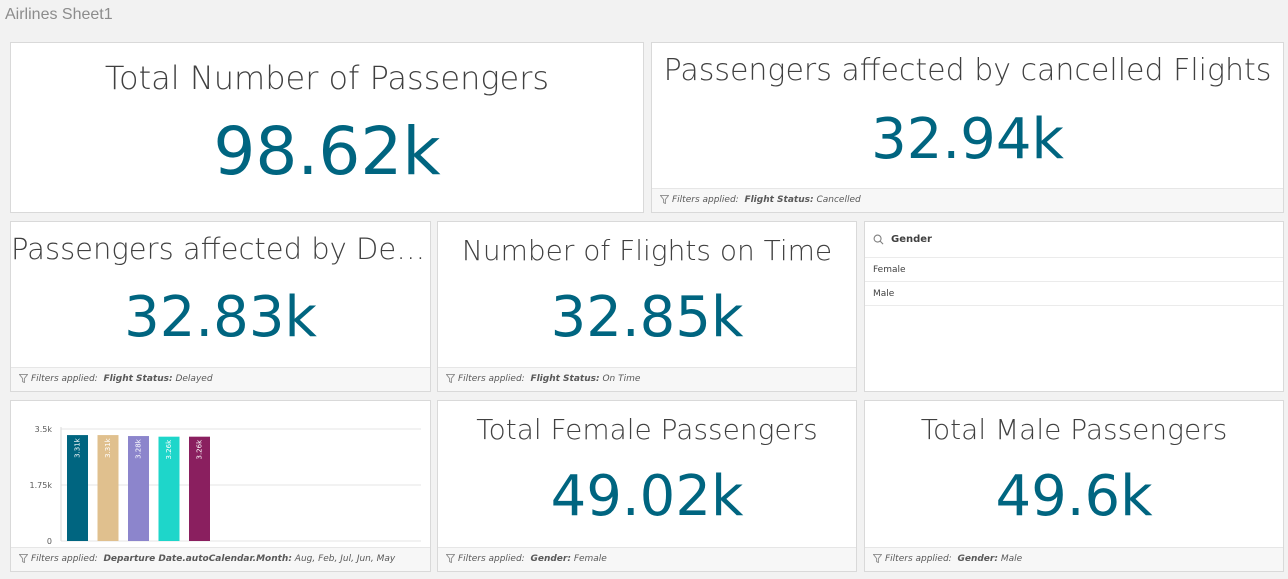 The width and height of the screenshot is (1288, 579). What do you see at coordinates (41, 485) in the screenshot?
I see `y-tick-label: 1.75k` at bounding box center [41, 485].